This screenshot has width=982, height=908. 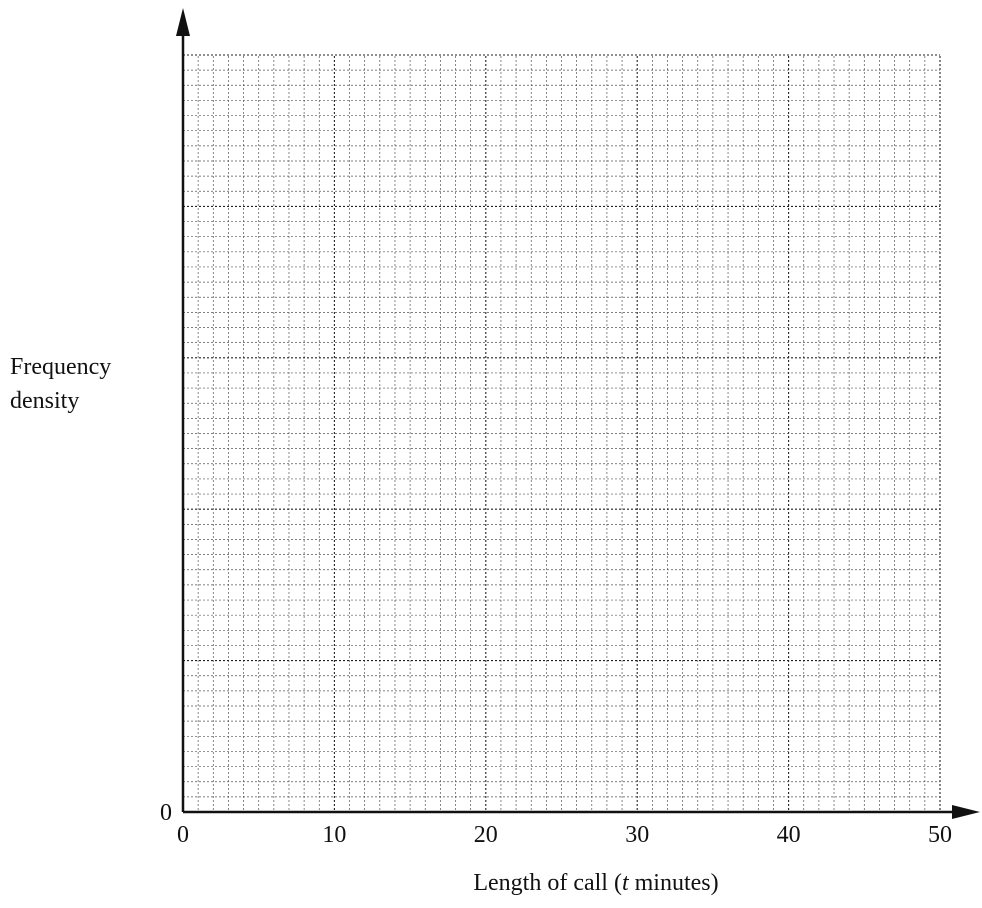 What do you see at coordinates (674, 883) in the screenshot?
I see `x-axis-label-part2: minutes)` at bounding box center [674, 883].